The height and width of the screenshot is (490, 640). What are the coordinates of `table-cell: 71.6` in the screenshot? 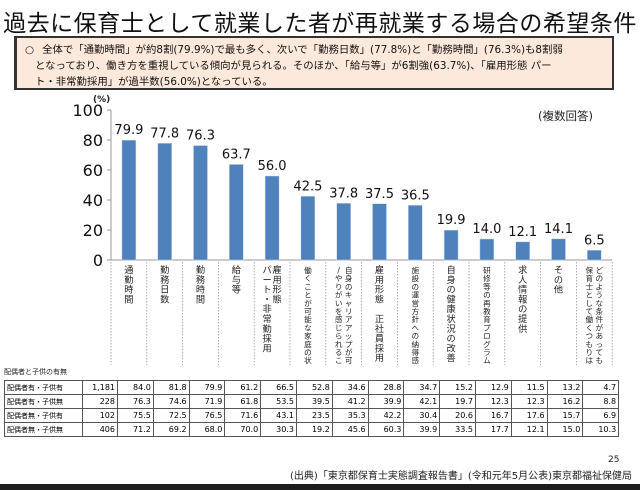 It's located at (243, 415).